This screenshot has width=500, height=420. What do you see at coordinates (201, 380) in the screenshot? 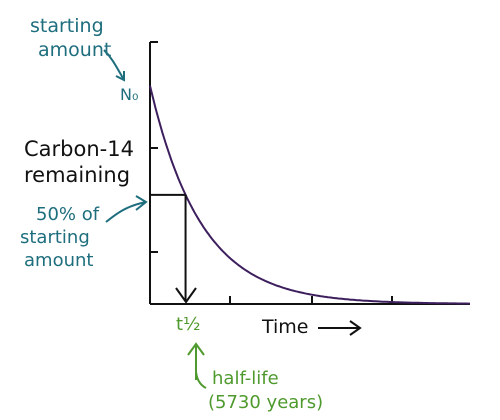
I see `half-life-annotation-hook` at bounding box center [201, 380].